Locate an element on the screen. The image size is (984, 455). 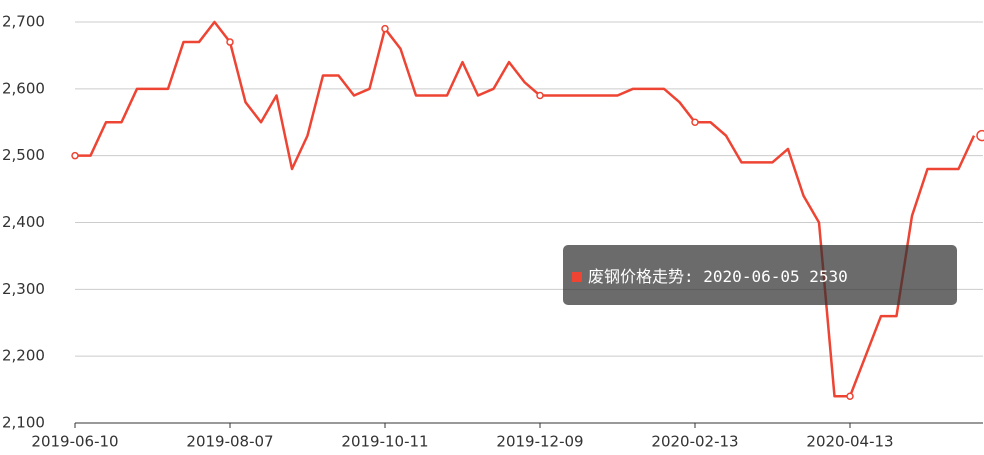
y-tick-label: 2,600 is located at coordinates (23, 88).